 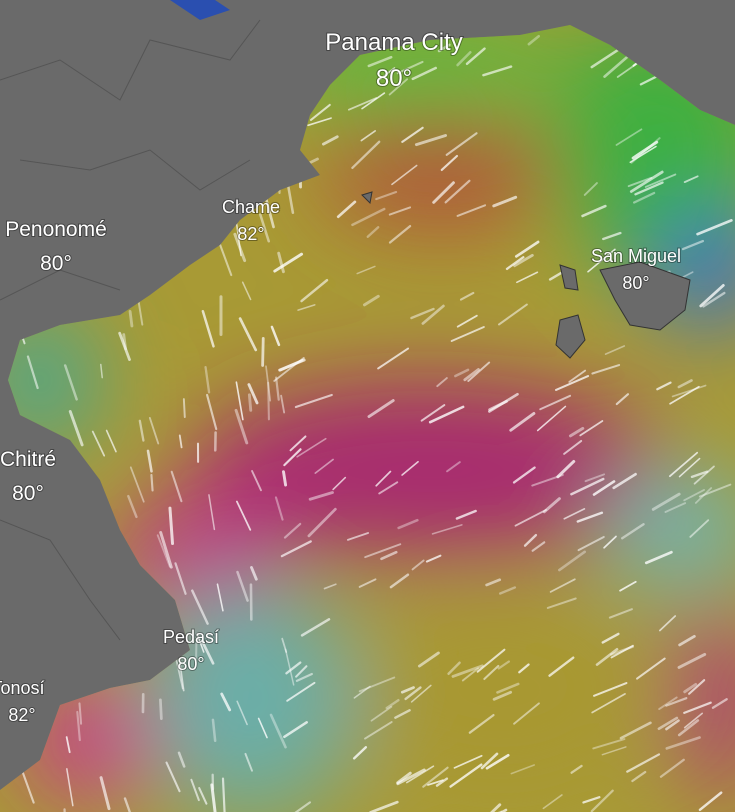 What do you see at coordinates (393, 42) in the screenshot?
I see `place-name: Panama City` at bounding box center [393, 42].